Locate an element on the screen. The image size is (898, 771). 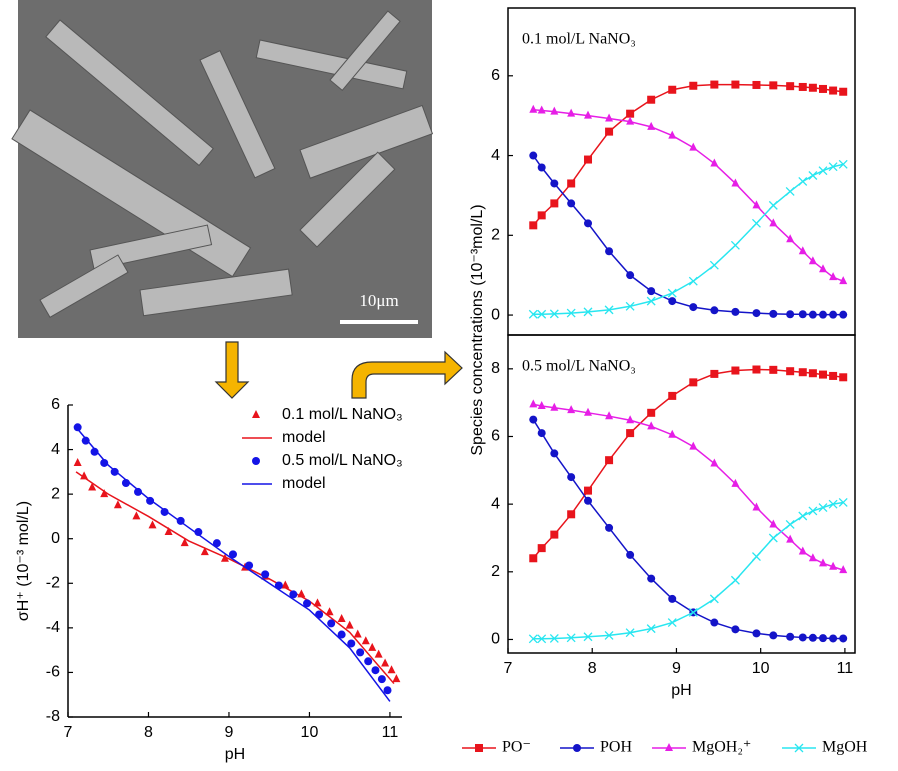
y-tick-label: -6 is located at coordinates (53, 672).